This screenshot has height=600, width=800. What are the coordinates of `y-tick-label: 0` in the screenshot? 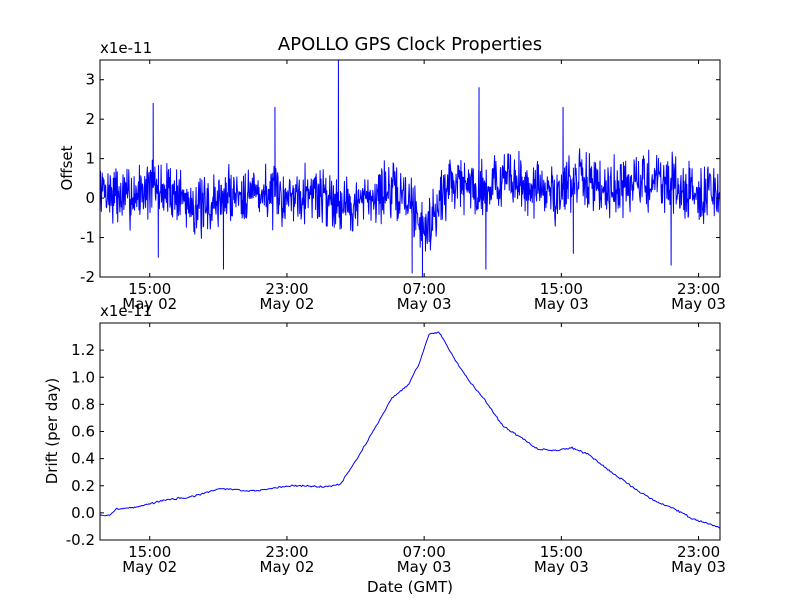 It's located at (90, 198).